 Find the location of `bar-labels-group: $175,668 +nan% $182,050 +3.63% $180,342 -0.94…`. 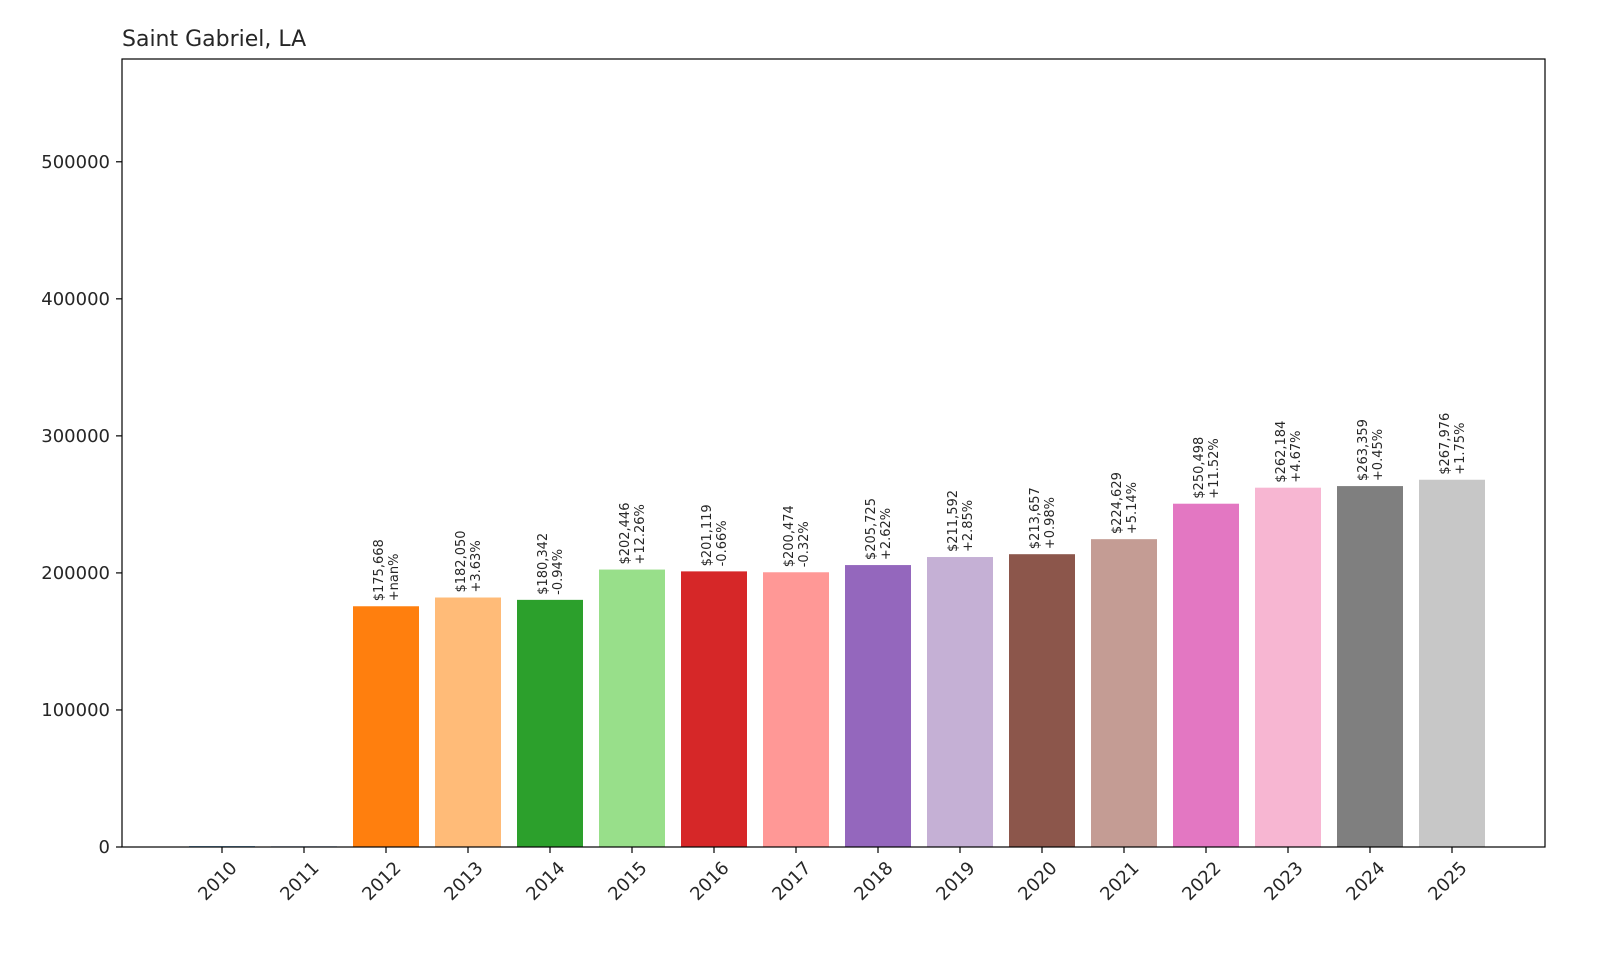

bar-labels-group: $175,668 +nan% $182,050 +3.63% $180,342 -0.94… is located at coordinates (920, 507).